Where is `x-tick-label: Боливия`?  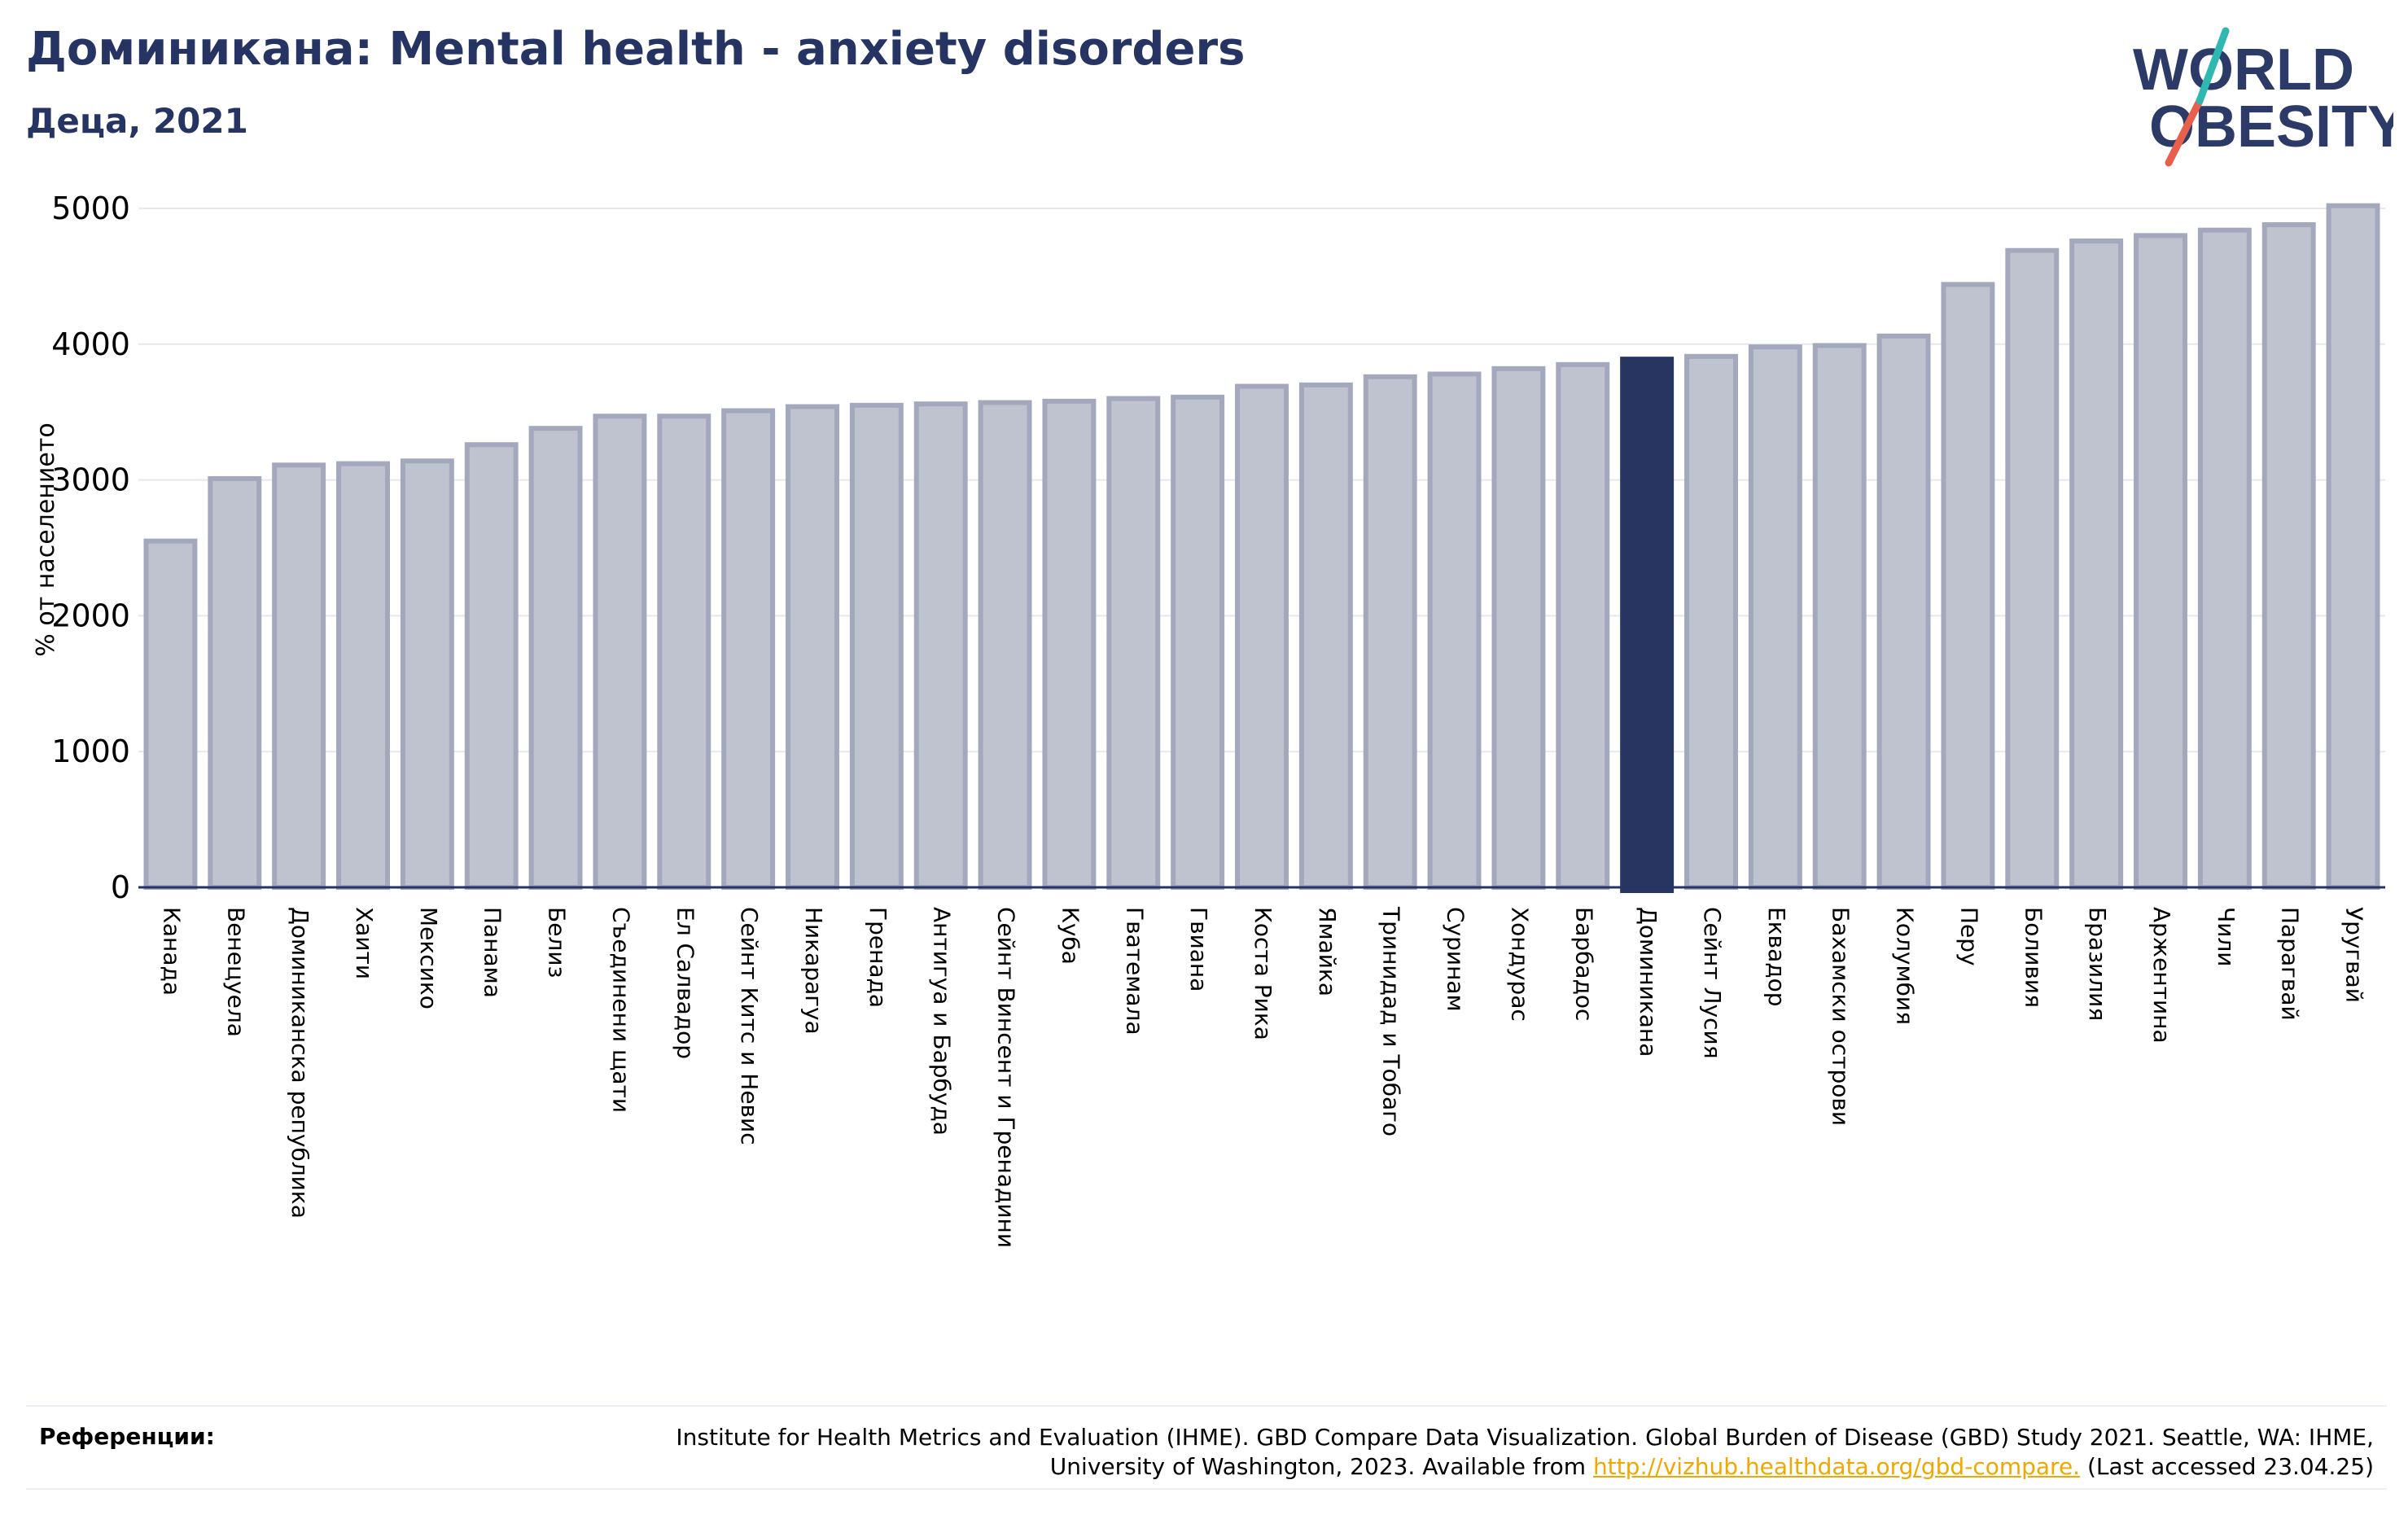
x-tick-label: Боливия is located at coordinates (2034, 958).